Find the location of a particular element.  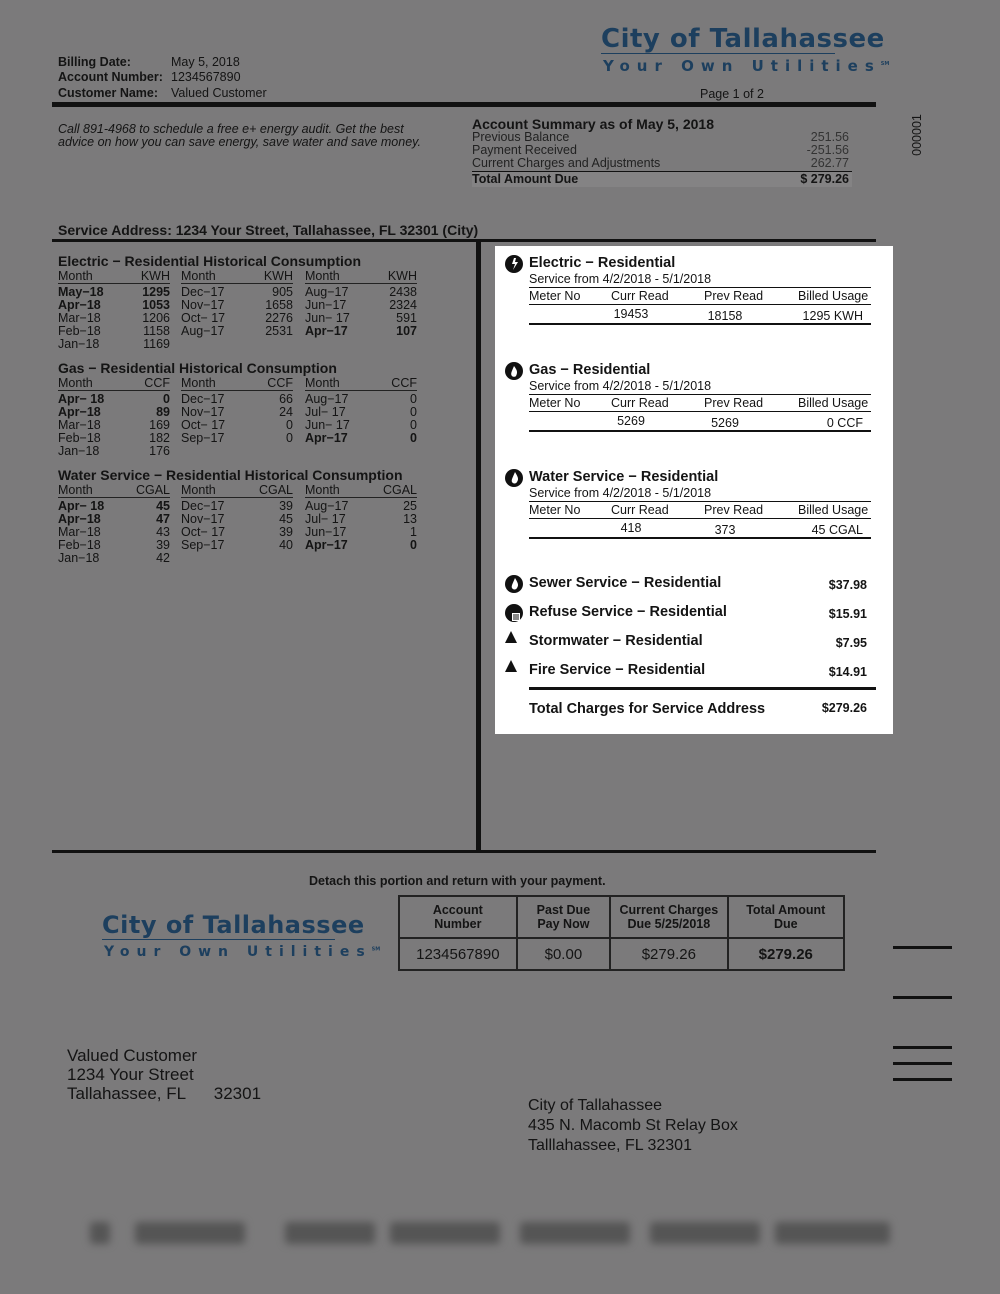

stub-value-total-due: $279.26 is located at coordinates (786, 954).